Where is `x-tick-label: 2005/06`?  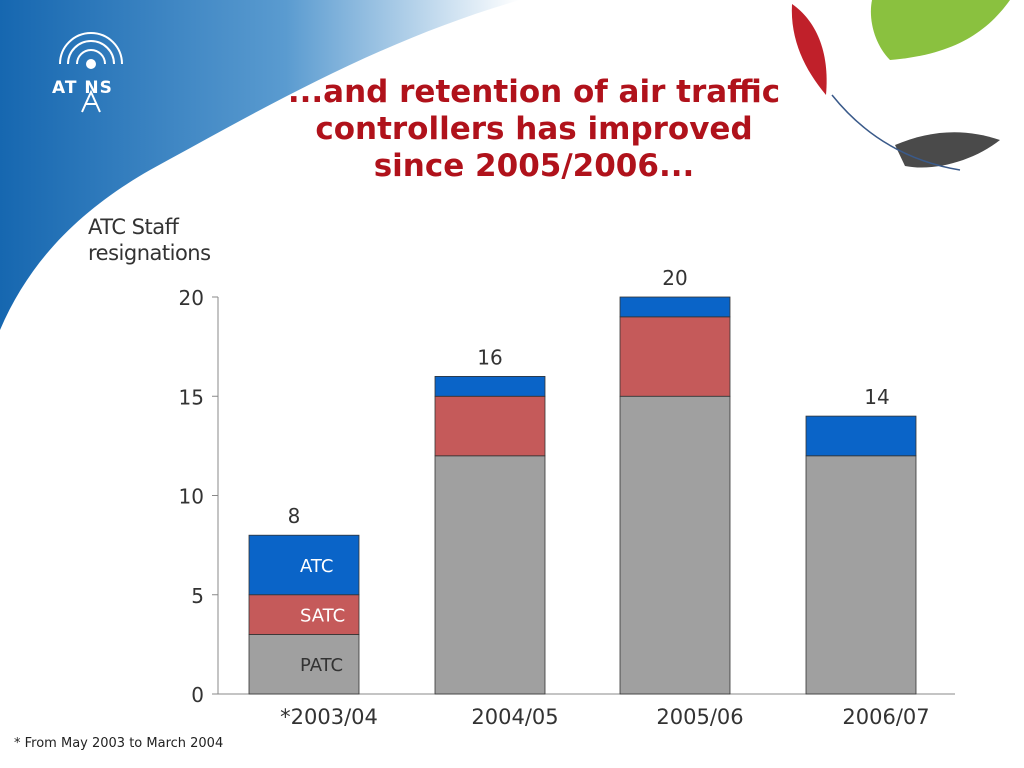
x-tick-label: 2005/06 is located at coordinates (699, 717).